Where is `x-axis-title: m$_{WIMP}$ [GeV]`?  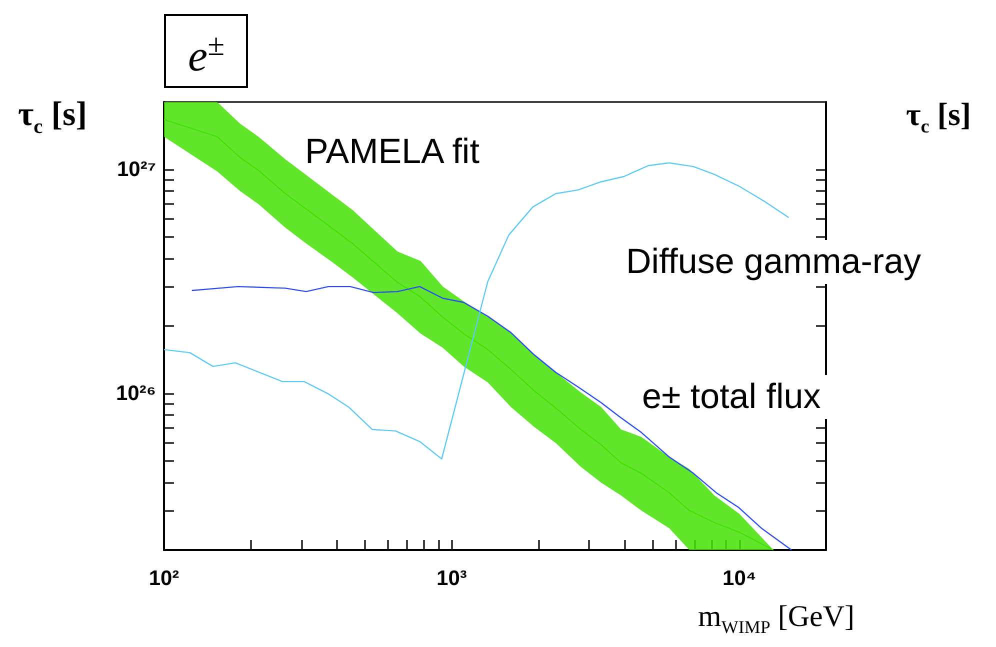
x-axis-title: m$_{WIMP}$ [GeV] is located at coordinates (776, 619).